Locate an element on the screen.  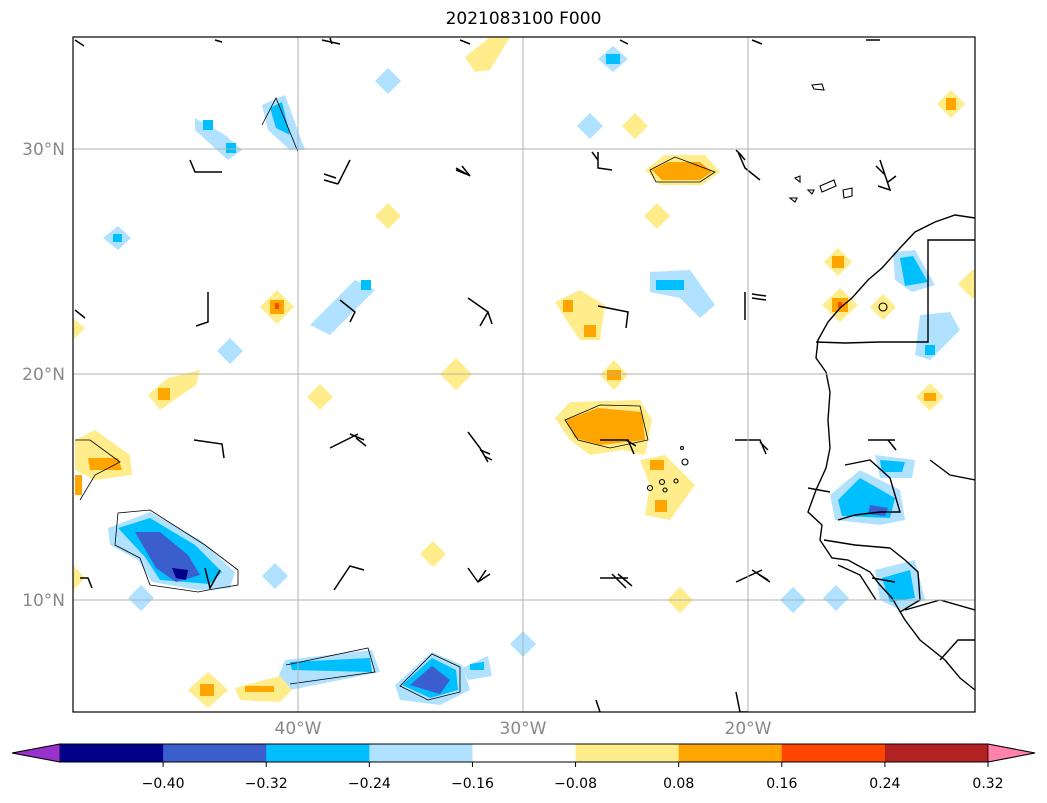
lat-label-20n: 20°N is located at coordinates (43, 375).